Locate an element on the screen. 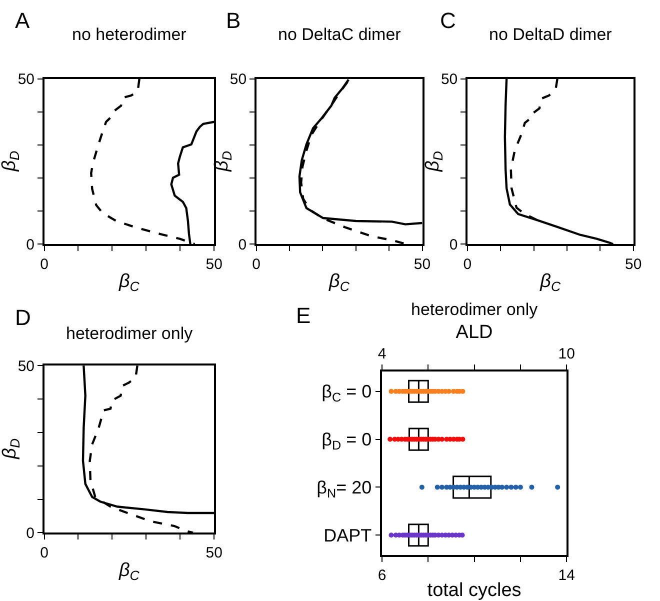 This screenshot has height=601, width=660. x2-axis-title: ALD is located at coordinates (474, 333).